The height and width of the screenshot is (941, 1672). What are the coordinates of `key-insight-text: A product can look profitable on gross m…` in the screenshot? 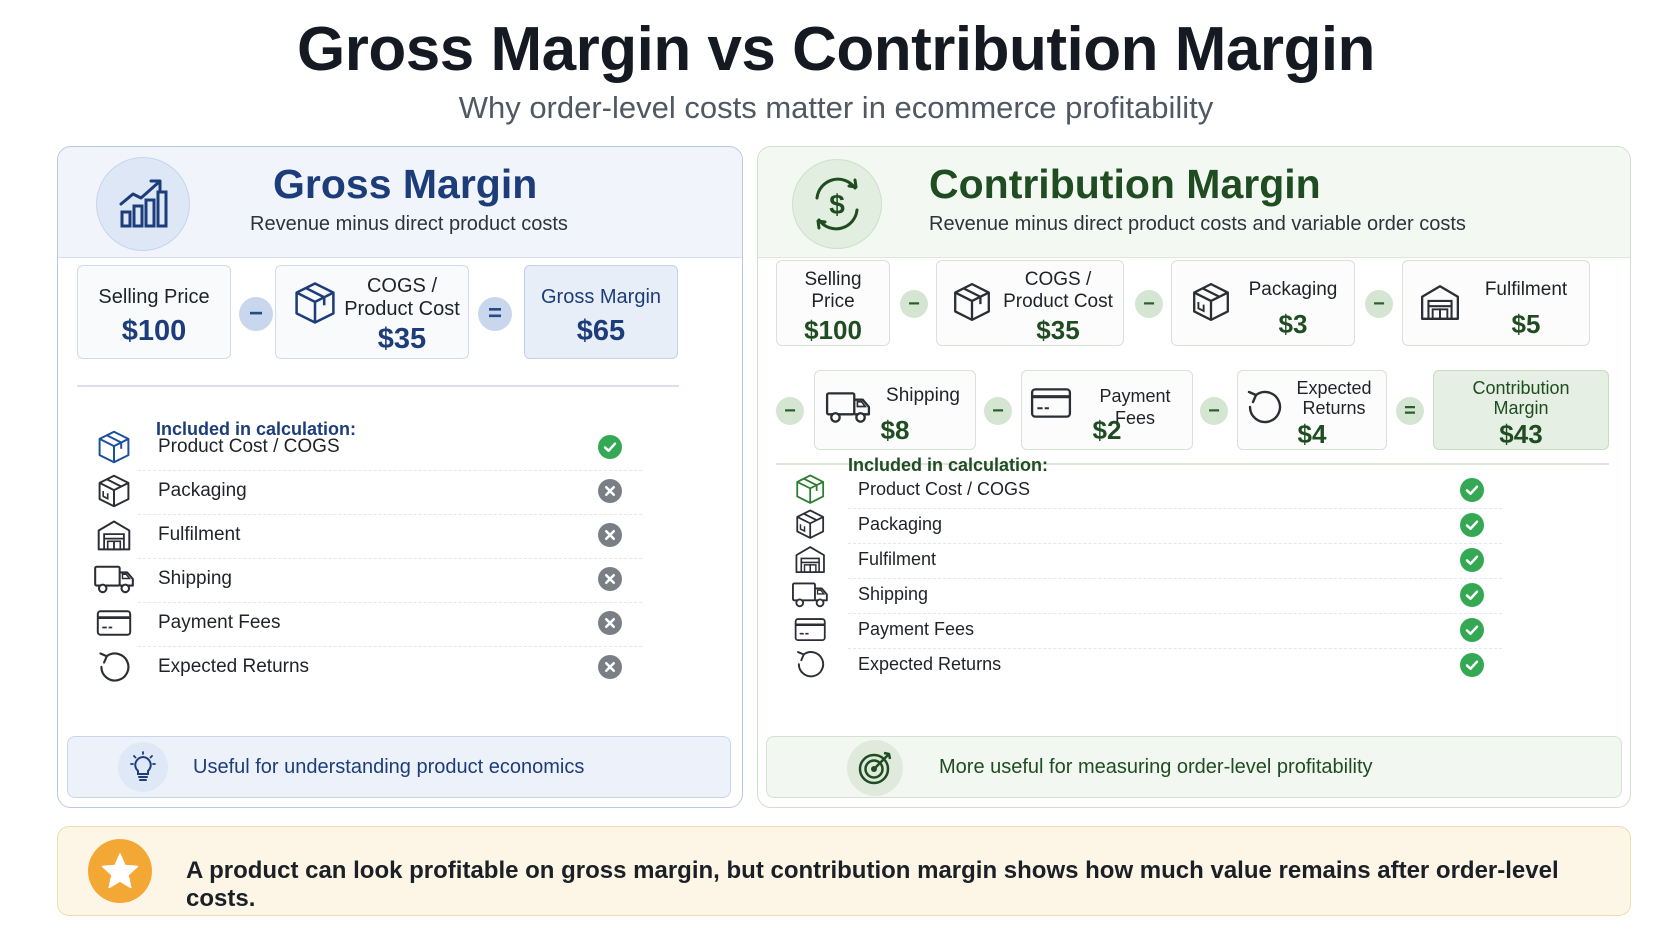 It's located at (872, 884).